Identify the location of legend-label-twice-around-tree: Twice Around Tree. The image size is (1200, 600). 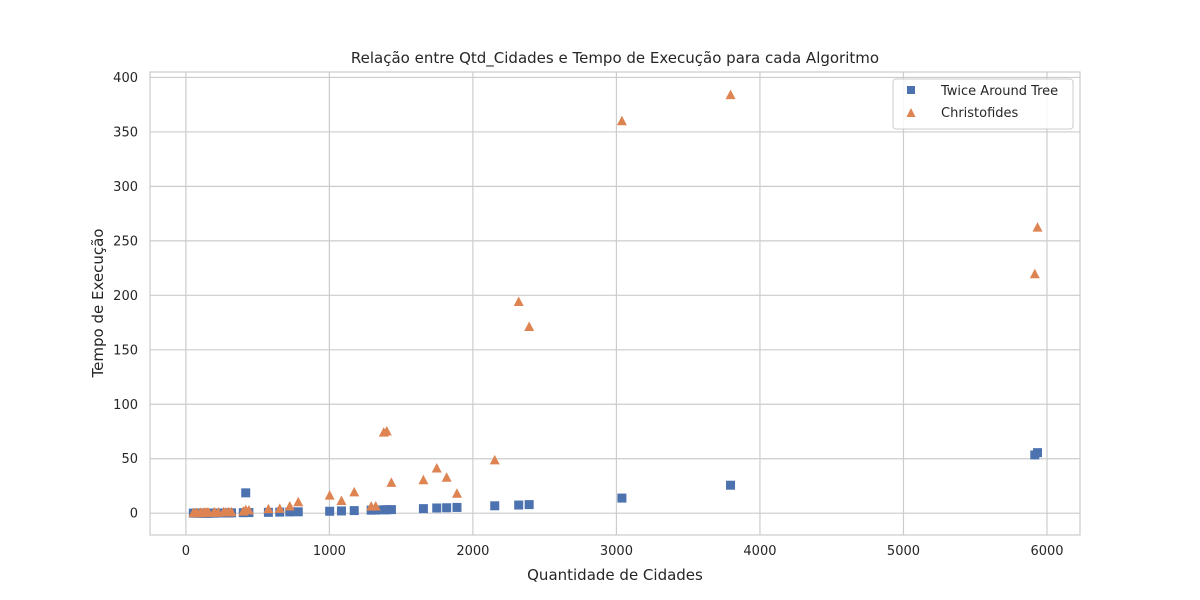
(999, 91).